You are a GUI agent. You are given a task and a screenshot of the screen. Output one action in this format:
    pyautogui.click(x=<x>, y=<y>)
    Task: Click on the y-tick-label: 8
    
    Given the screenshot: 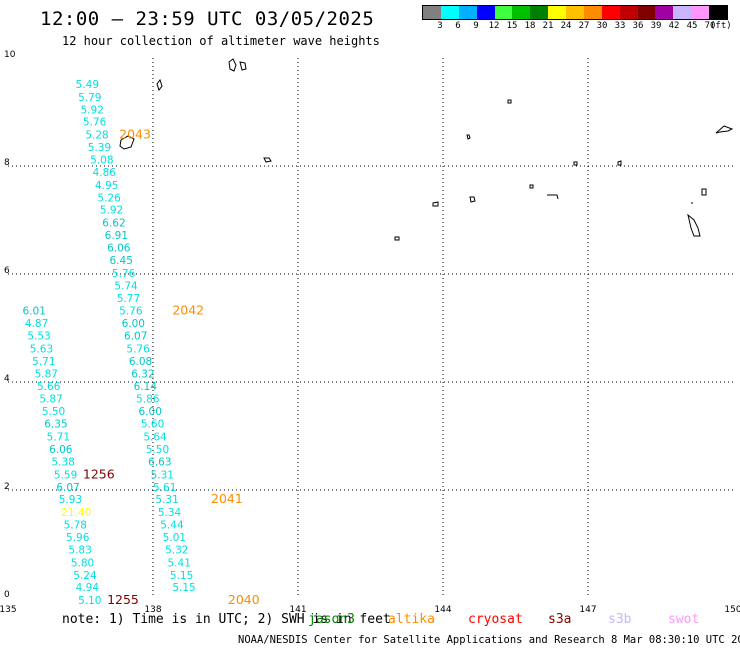 What is the action you would take?
    pyautogui.click(x=7, y=163)
    